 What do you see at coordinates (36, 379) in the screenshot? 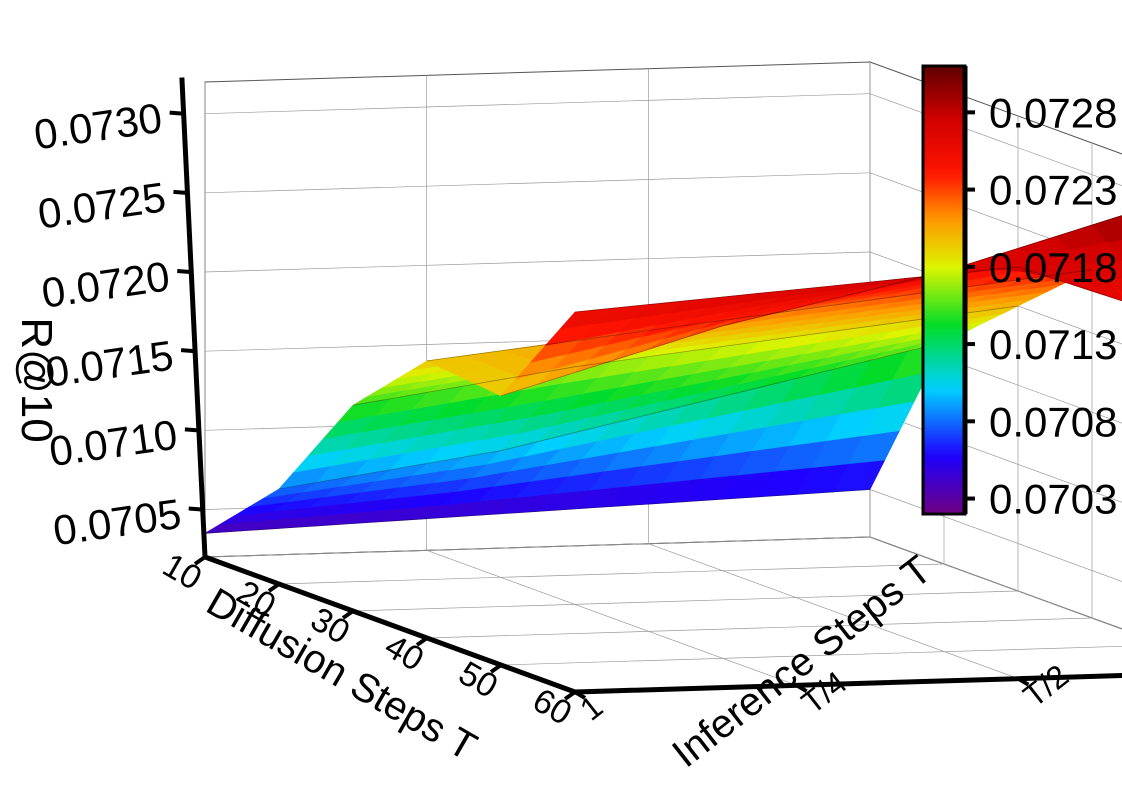
I see `z-axis-title: R@10` at bounding box center [36, 379].